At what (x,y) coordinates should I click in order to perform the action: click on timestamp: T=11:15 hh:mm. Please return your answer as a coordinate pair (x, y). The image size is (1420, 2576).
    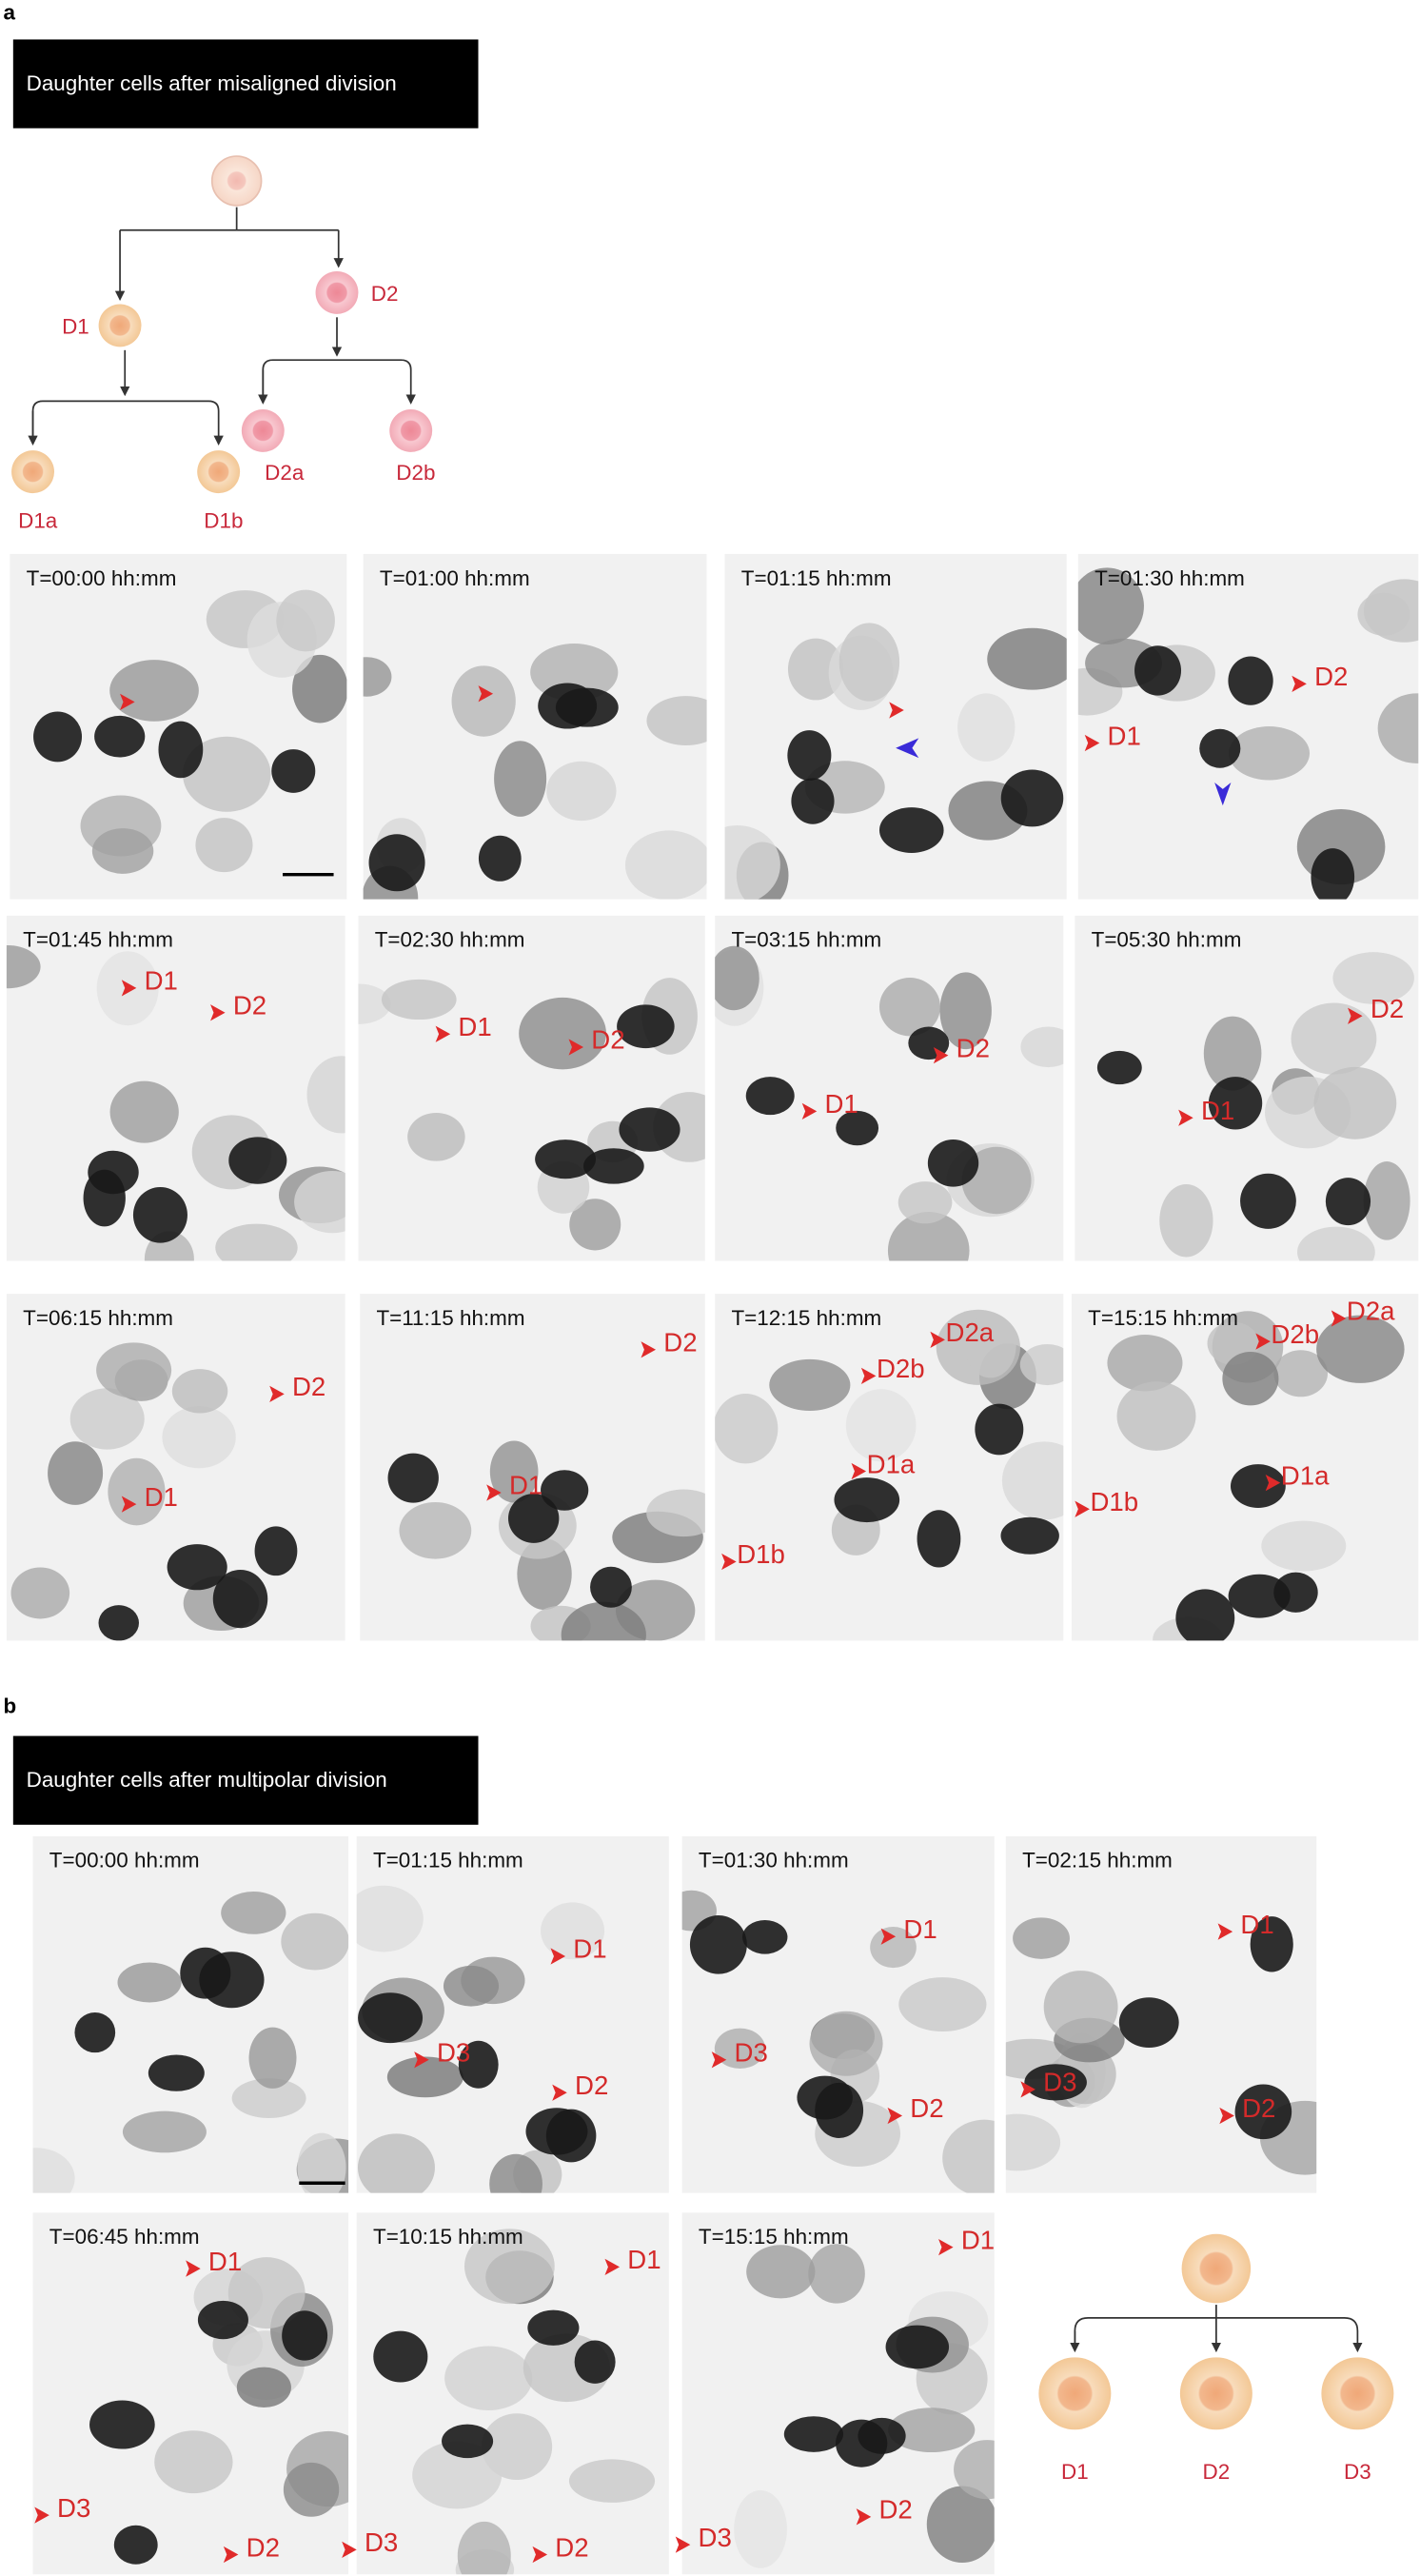
    Looking at the image, I should click on (450, 1318).